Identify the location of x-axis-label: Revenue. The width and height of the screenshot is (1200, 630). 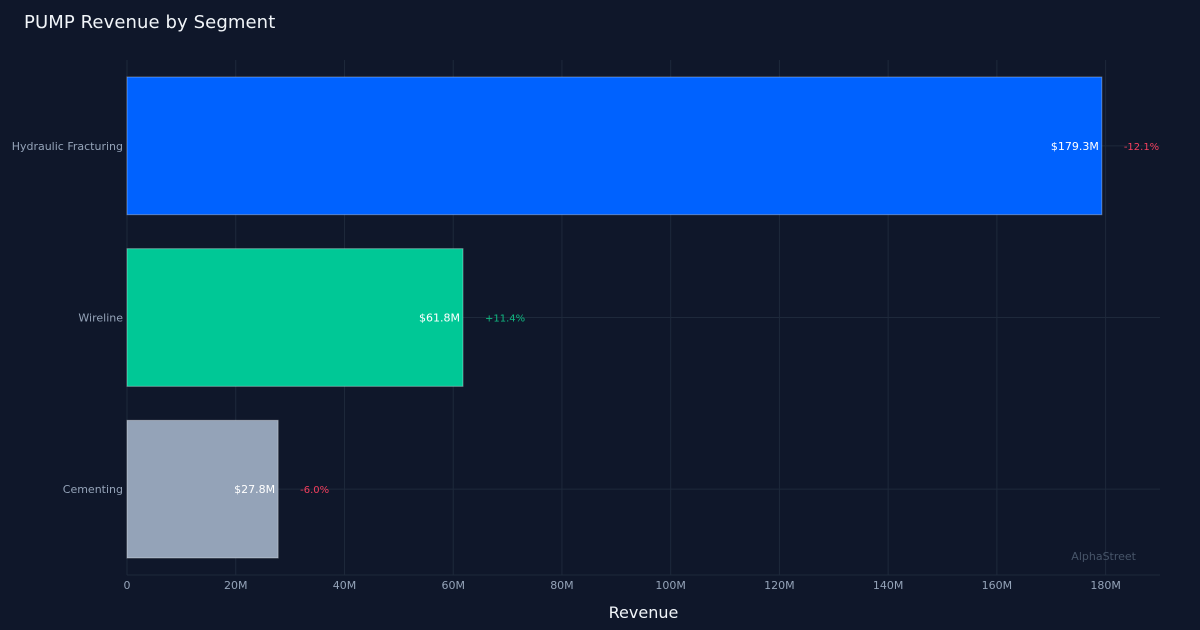
(644, 612).